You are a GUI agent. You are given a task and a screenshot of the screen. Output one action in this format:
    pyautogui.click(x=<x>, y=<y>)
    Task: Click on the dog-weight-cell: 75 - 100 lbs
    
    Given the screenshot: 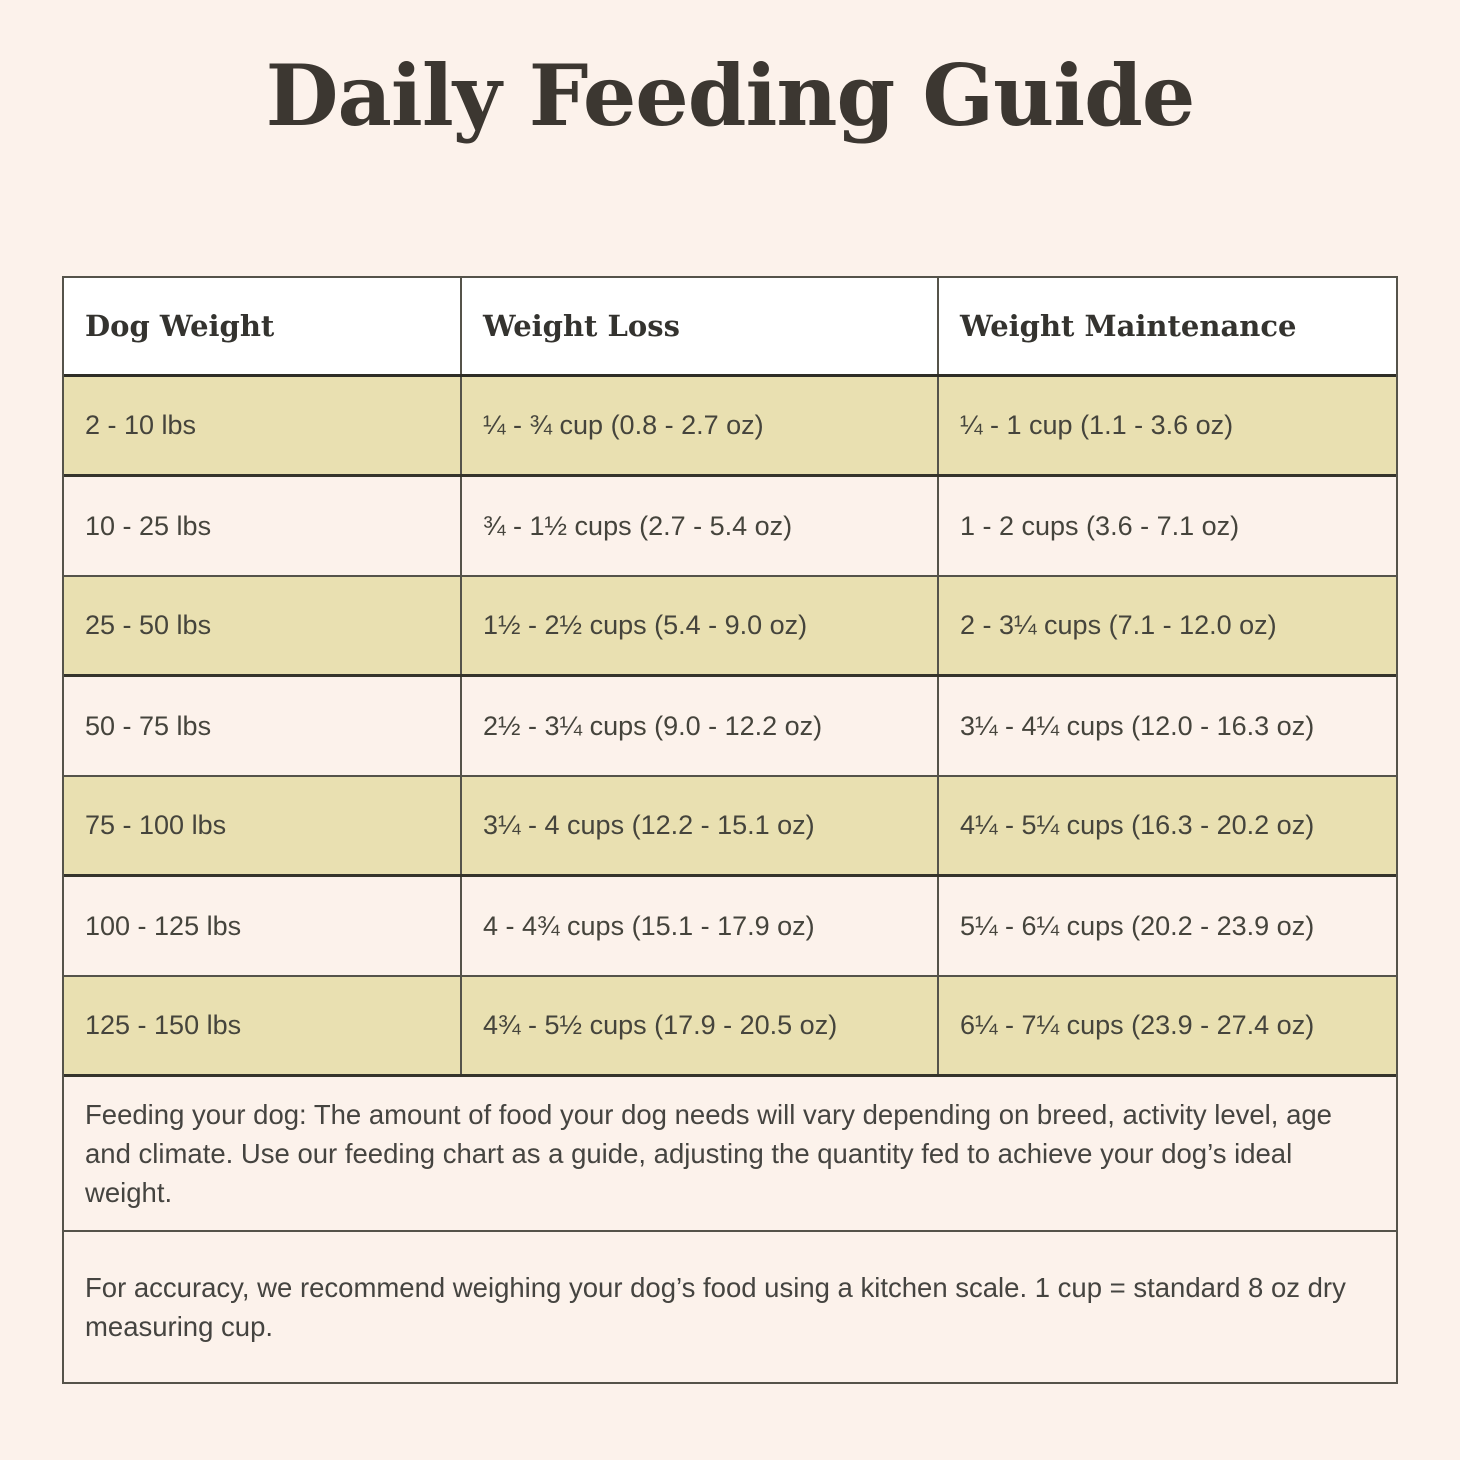 What is the action you would take?
    pyautogui.click(x=263, y=825)
    